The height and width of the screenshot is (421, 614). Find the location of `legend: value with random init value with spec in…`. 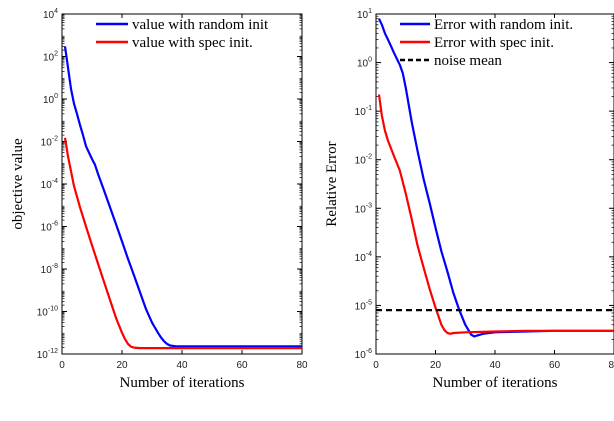

legend: value with random init value with spec in… is located at coordinates (182, 34).